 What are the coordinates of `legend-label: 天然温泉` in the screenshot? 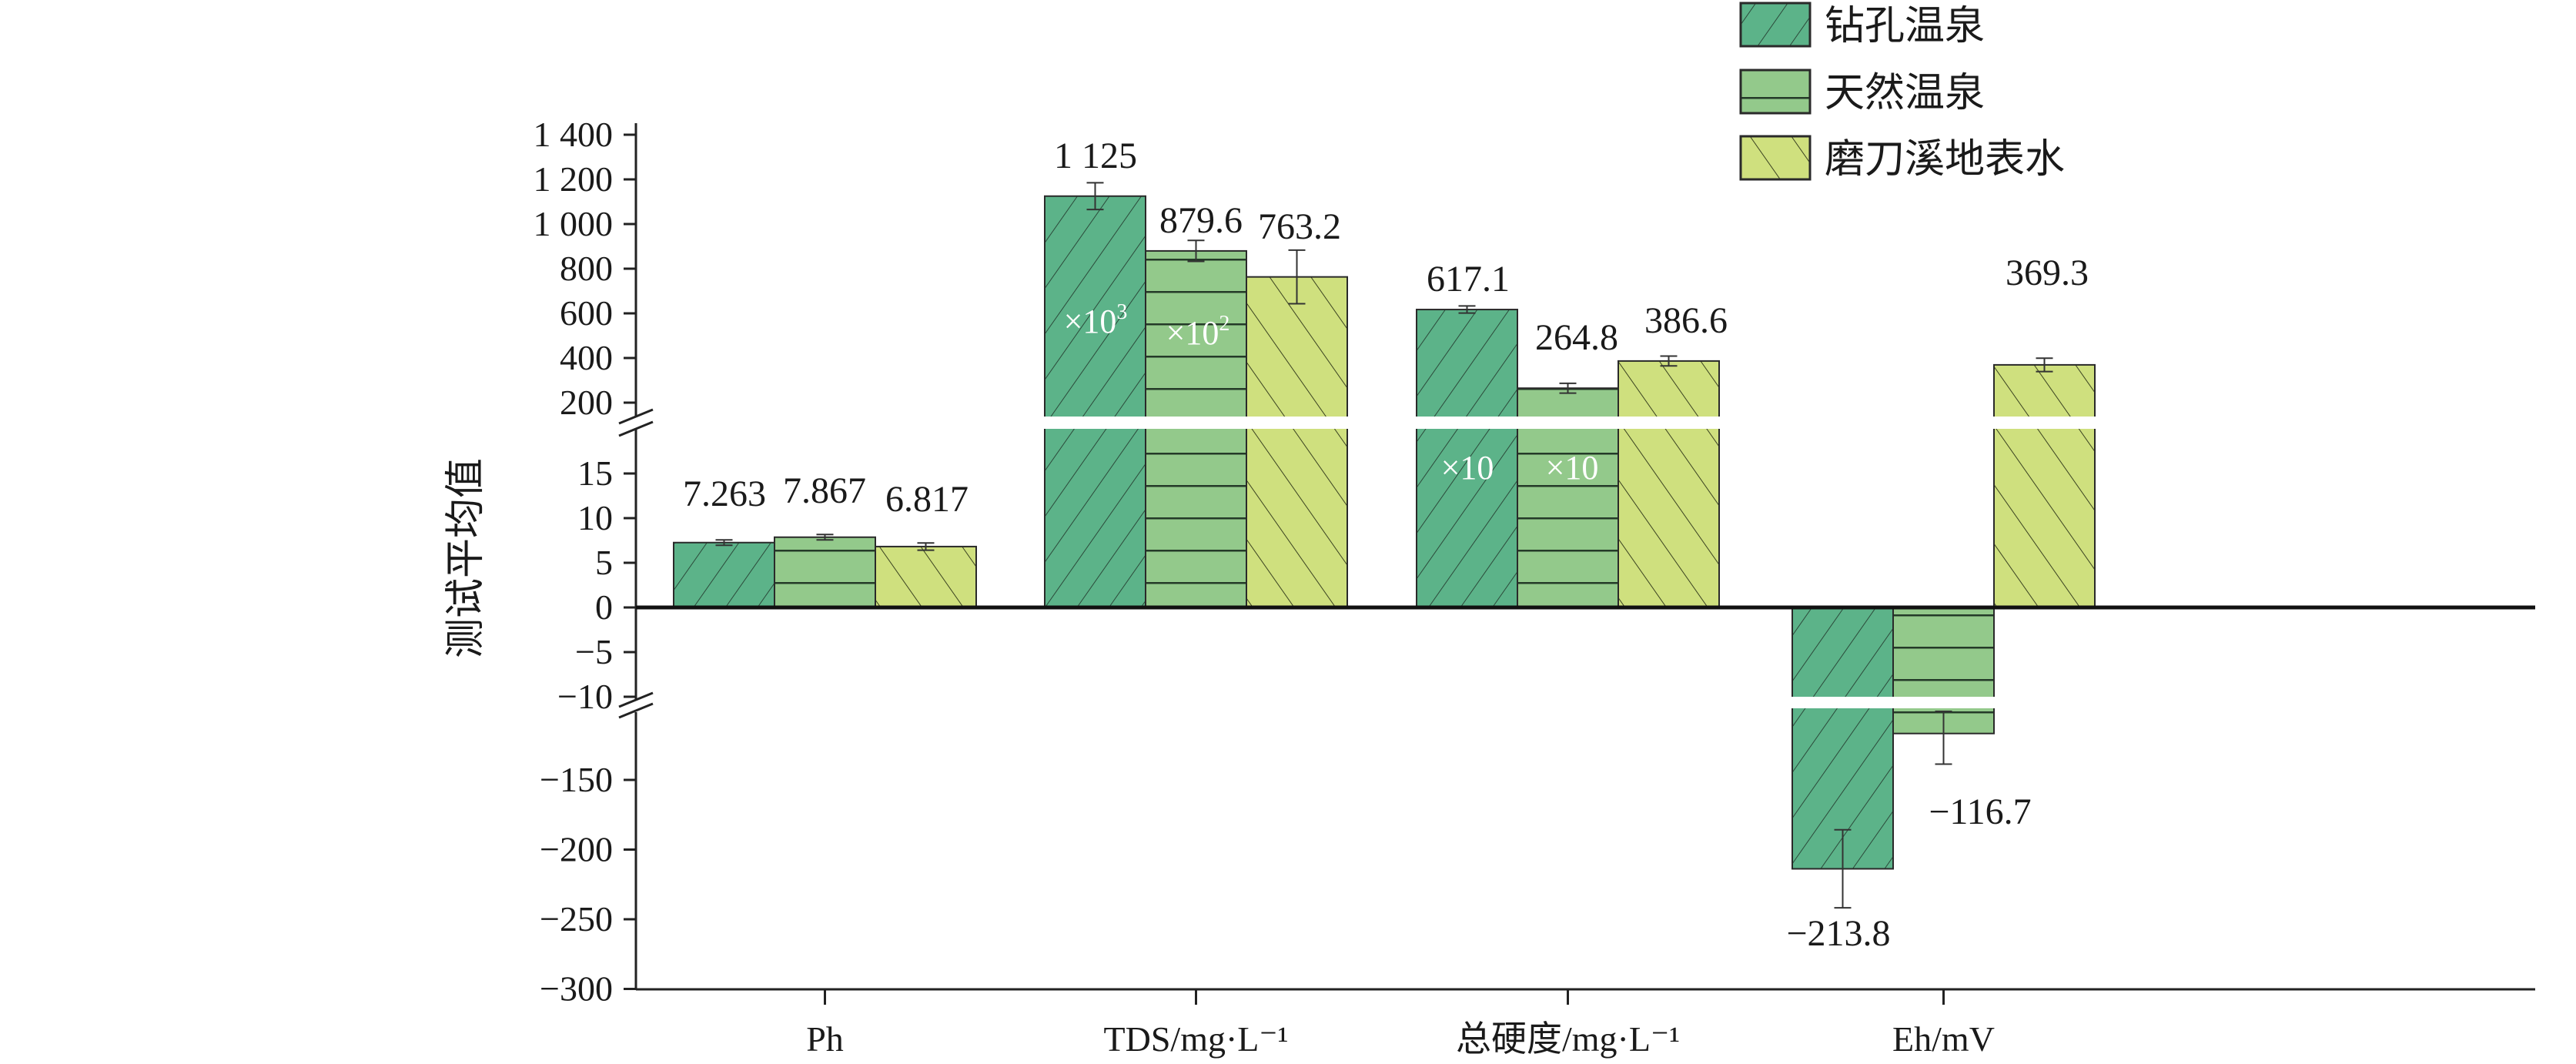 It's located at (1905, 93).